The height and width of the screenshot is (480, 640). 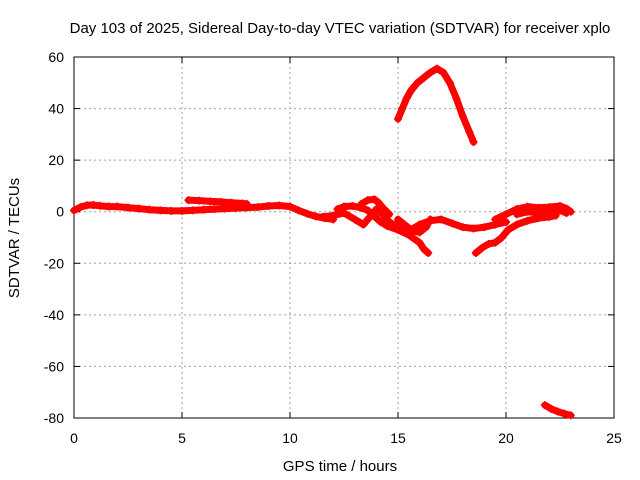 What do you see at coordinates (54, 315) in the screenshot?
I see `y-tick-label: -40` at bounding box center [54, 315].